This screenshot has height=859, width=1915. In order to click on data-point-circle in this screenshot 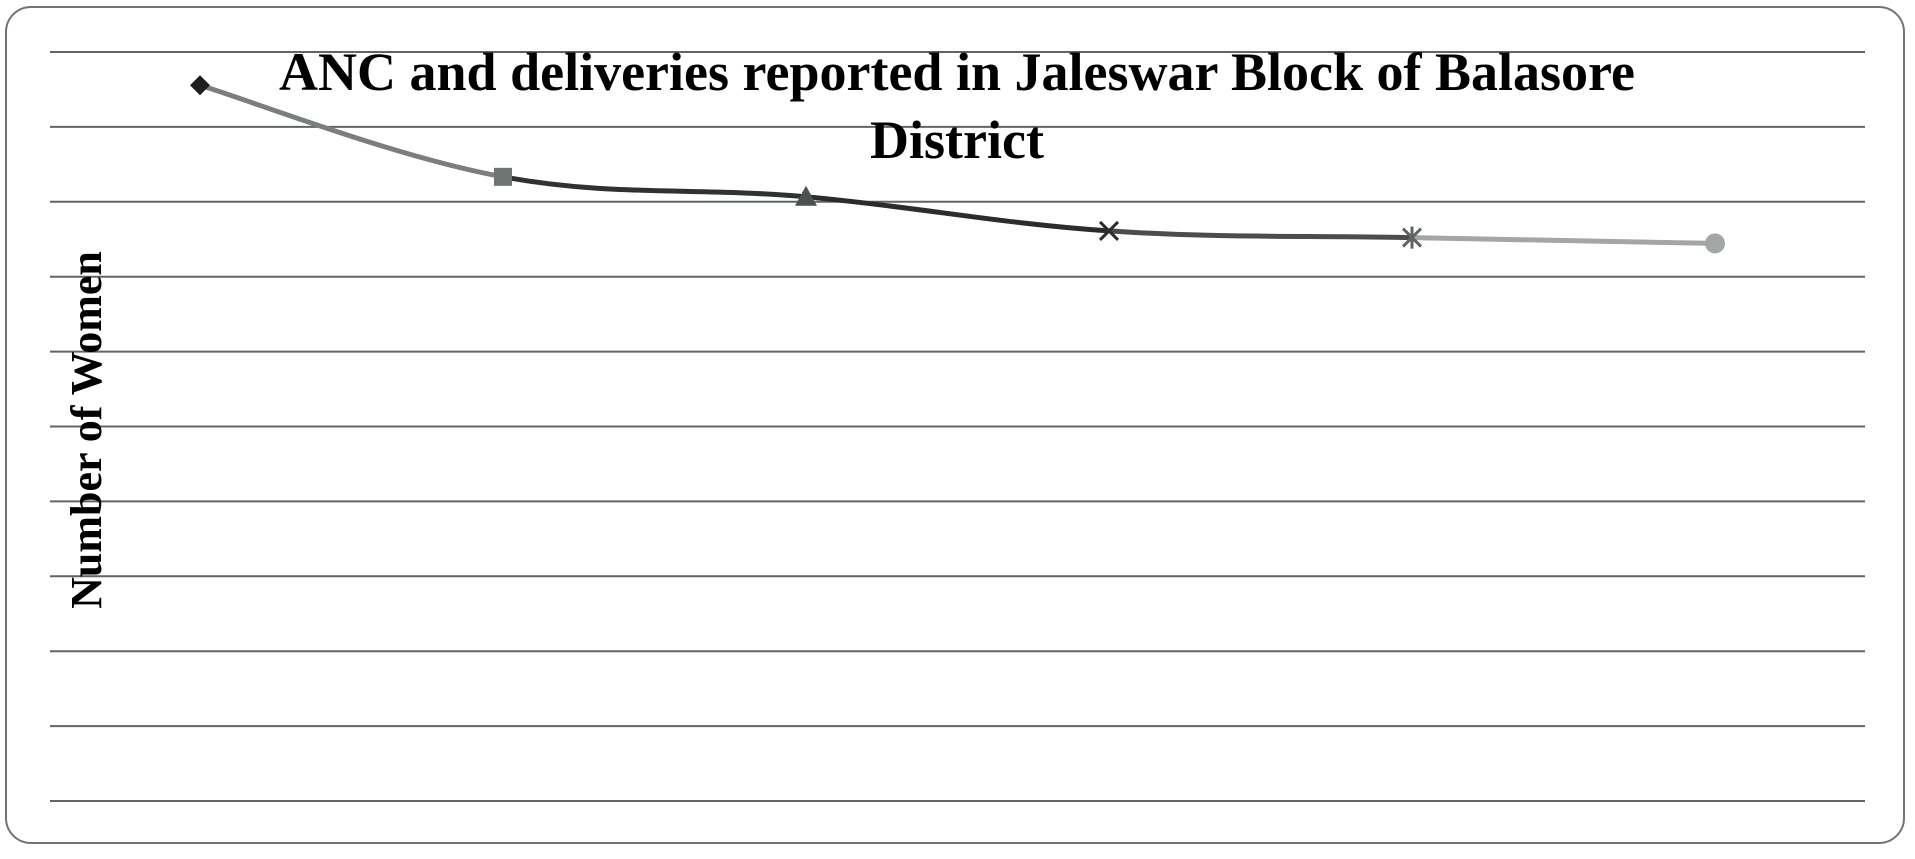, I will do `click(1715, 243)`.